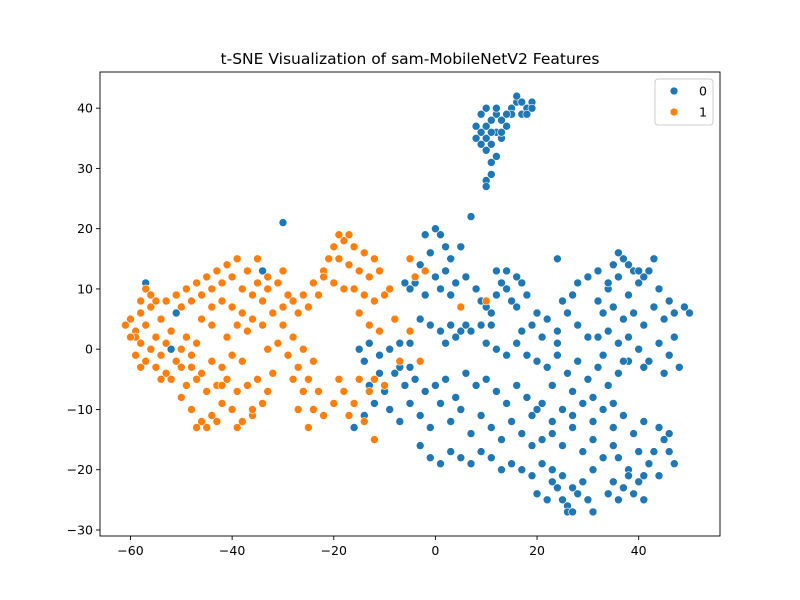  I want to click on legend-label-0: 0, so click(703, 91).